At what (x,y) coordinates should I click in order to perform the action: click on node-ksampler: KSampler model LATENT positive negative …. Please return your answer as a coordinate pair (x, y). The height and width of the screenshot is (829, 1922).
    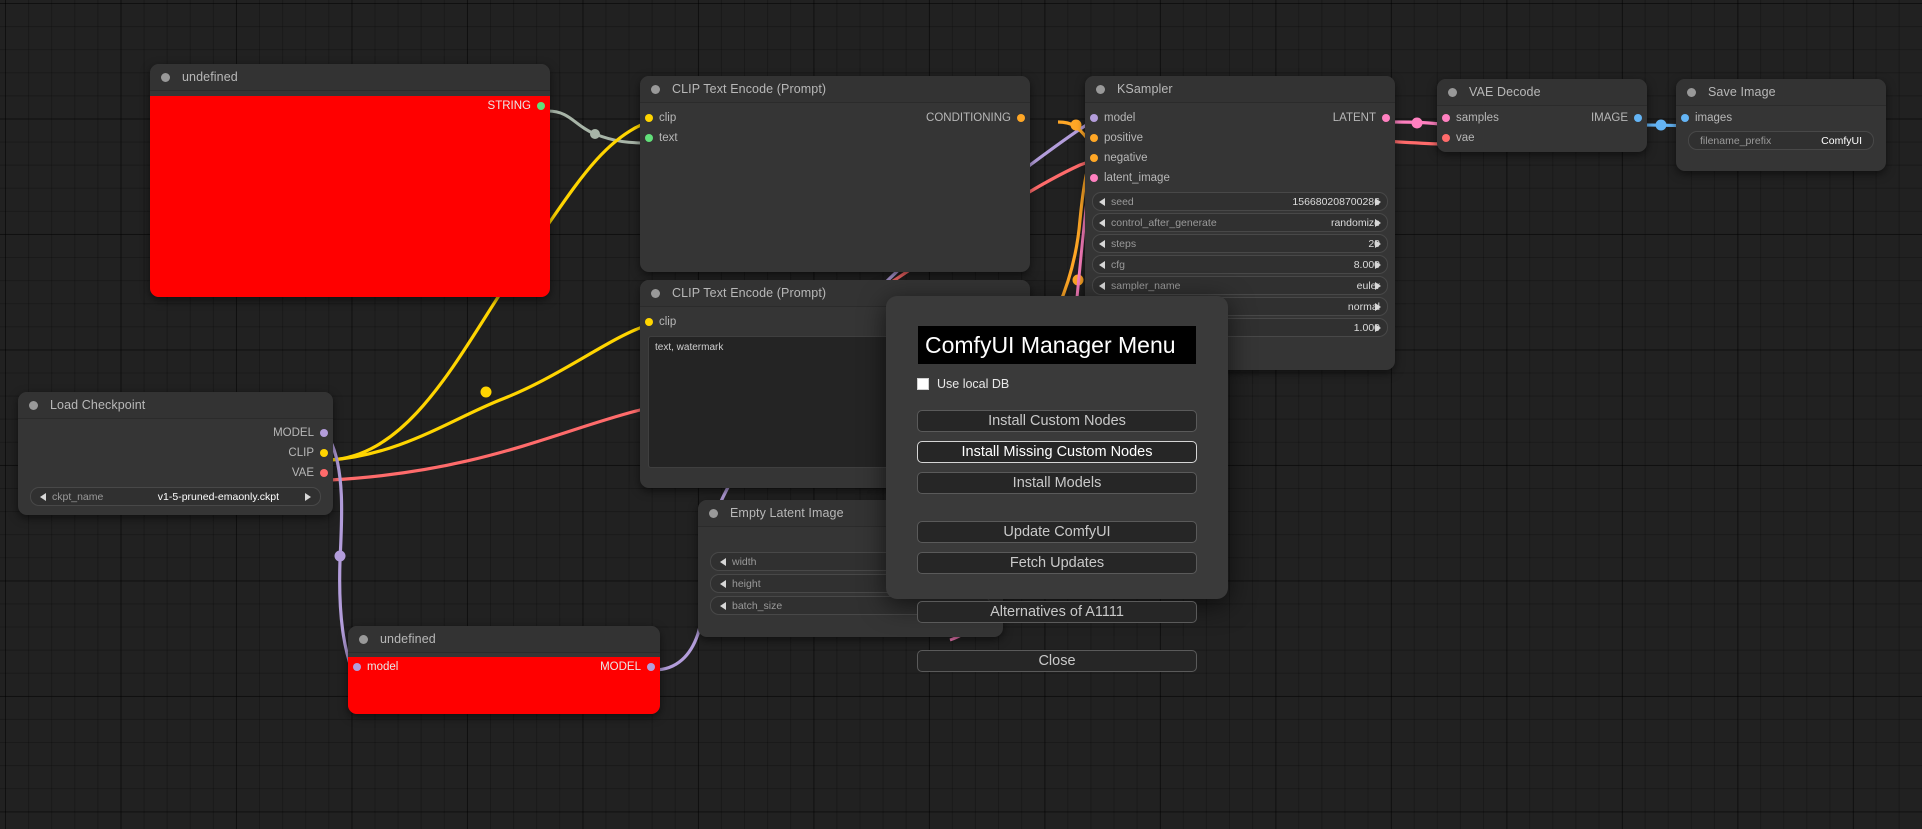
    Looking at the image, I should click on (1240, 223).